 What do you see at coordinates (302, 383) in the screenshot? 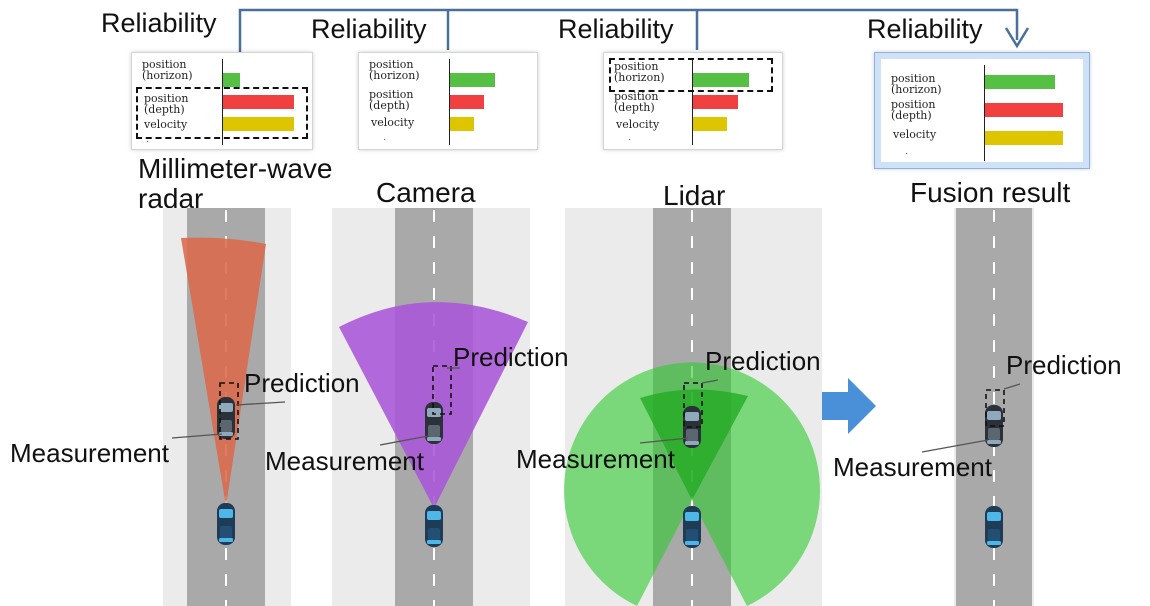
I see `prediction-label-radar: Prediction` at bounding box center [302, 383].